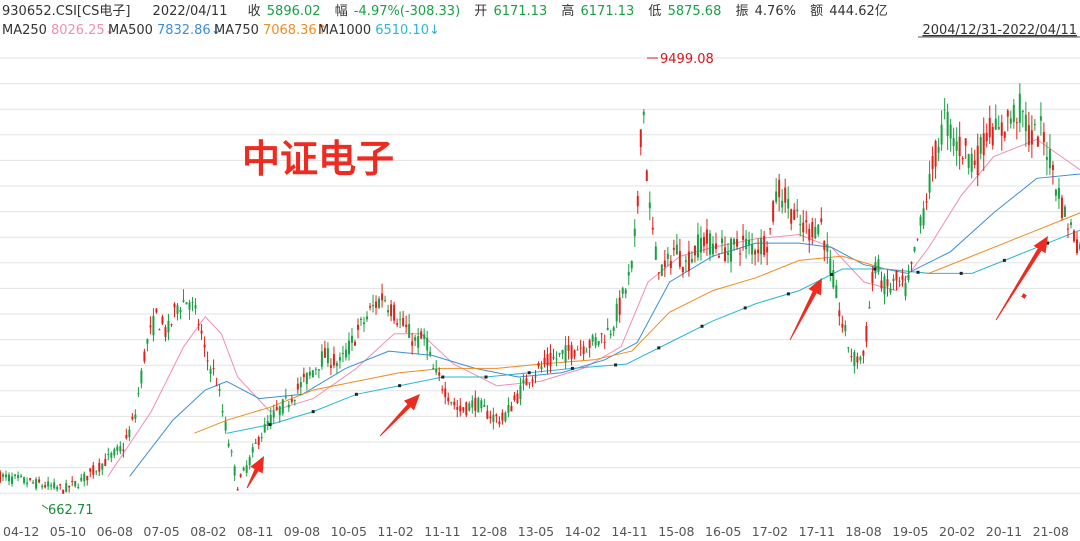 This screenshot has width=1080, height=541. What do you see at coordinates (254, 11) in the screenshot?
I see `close-label: 收` at bounding box center [254, 11].